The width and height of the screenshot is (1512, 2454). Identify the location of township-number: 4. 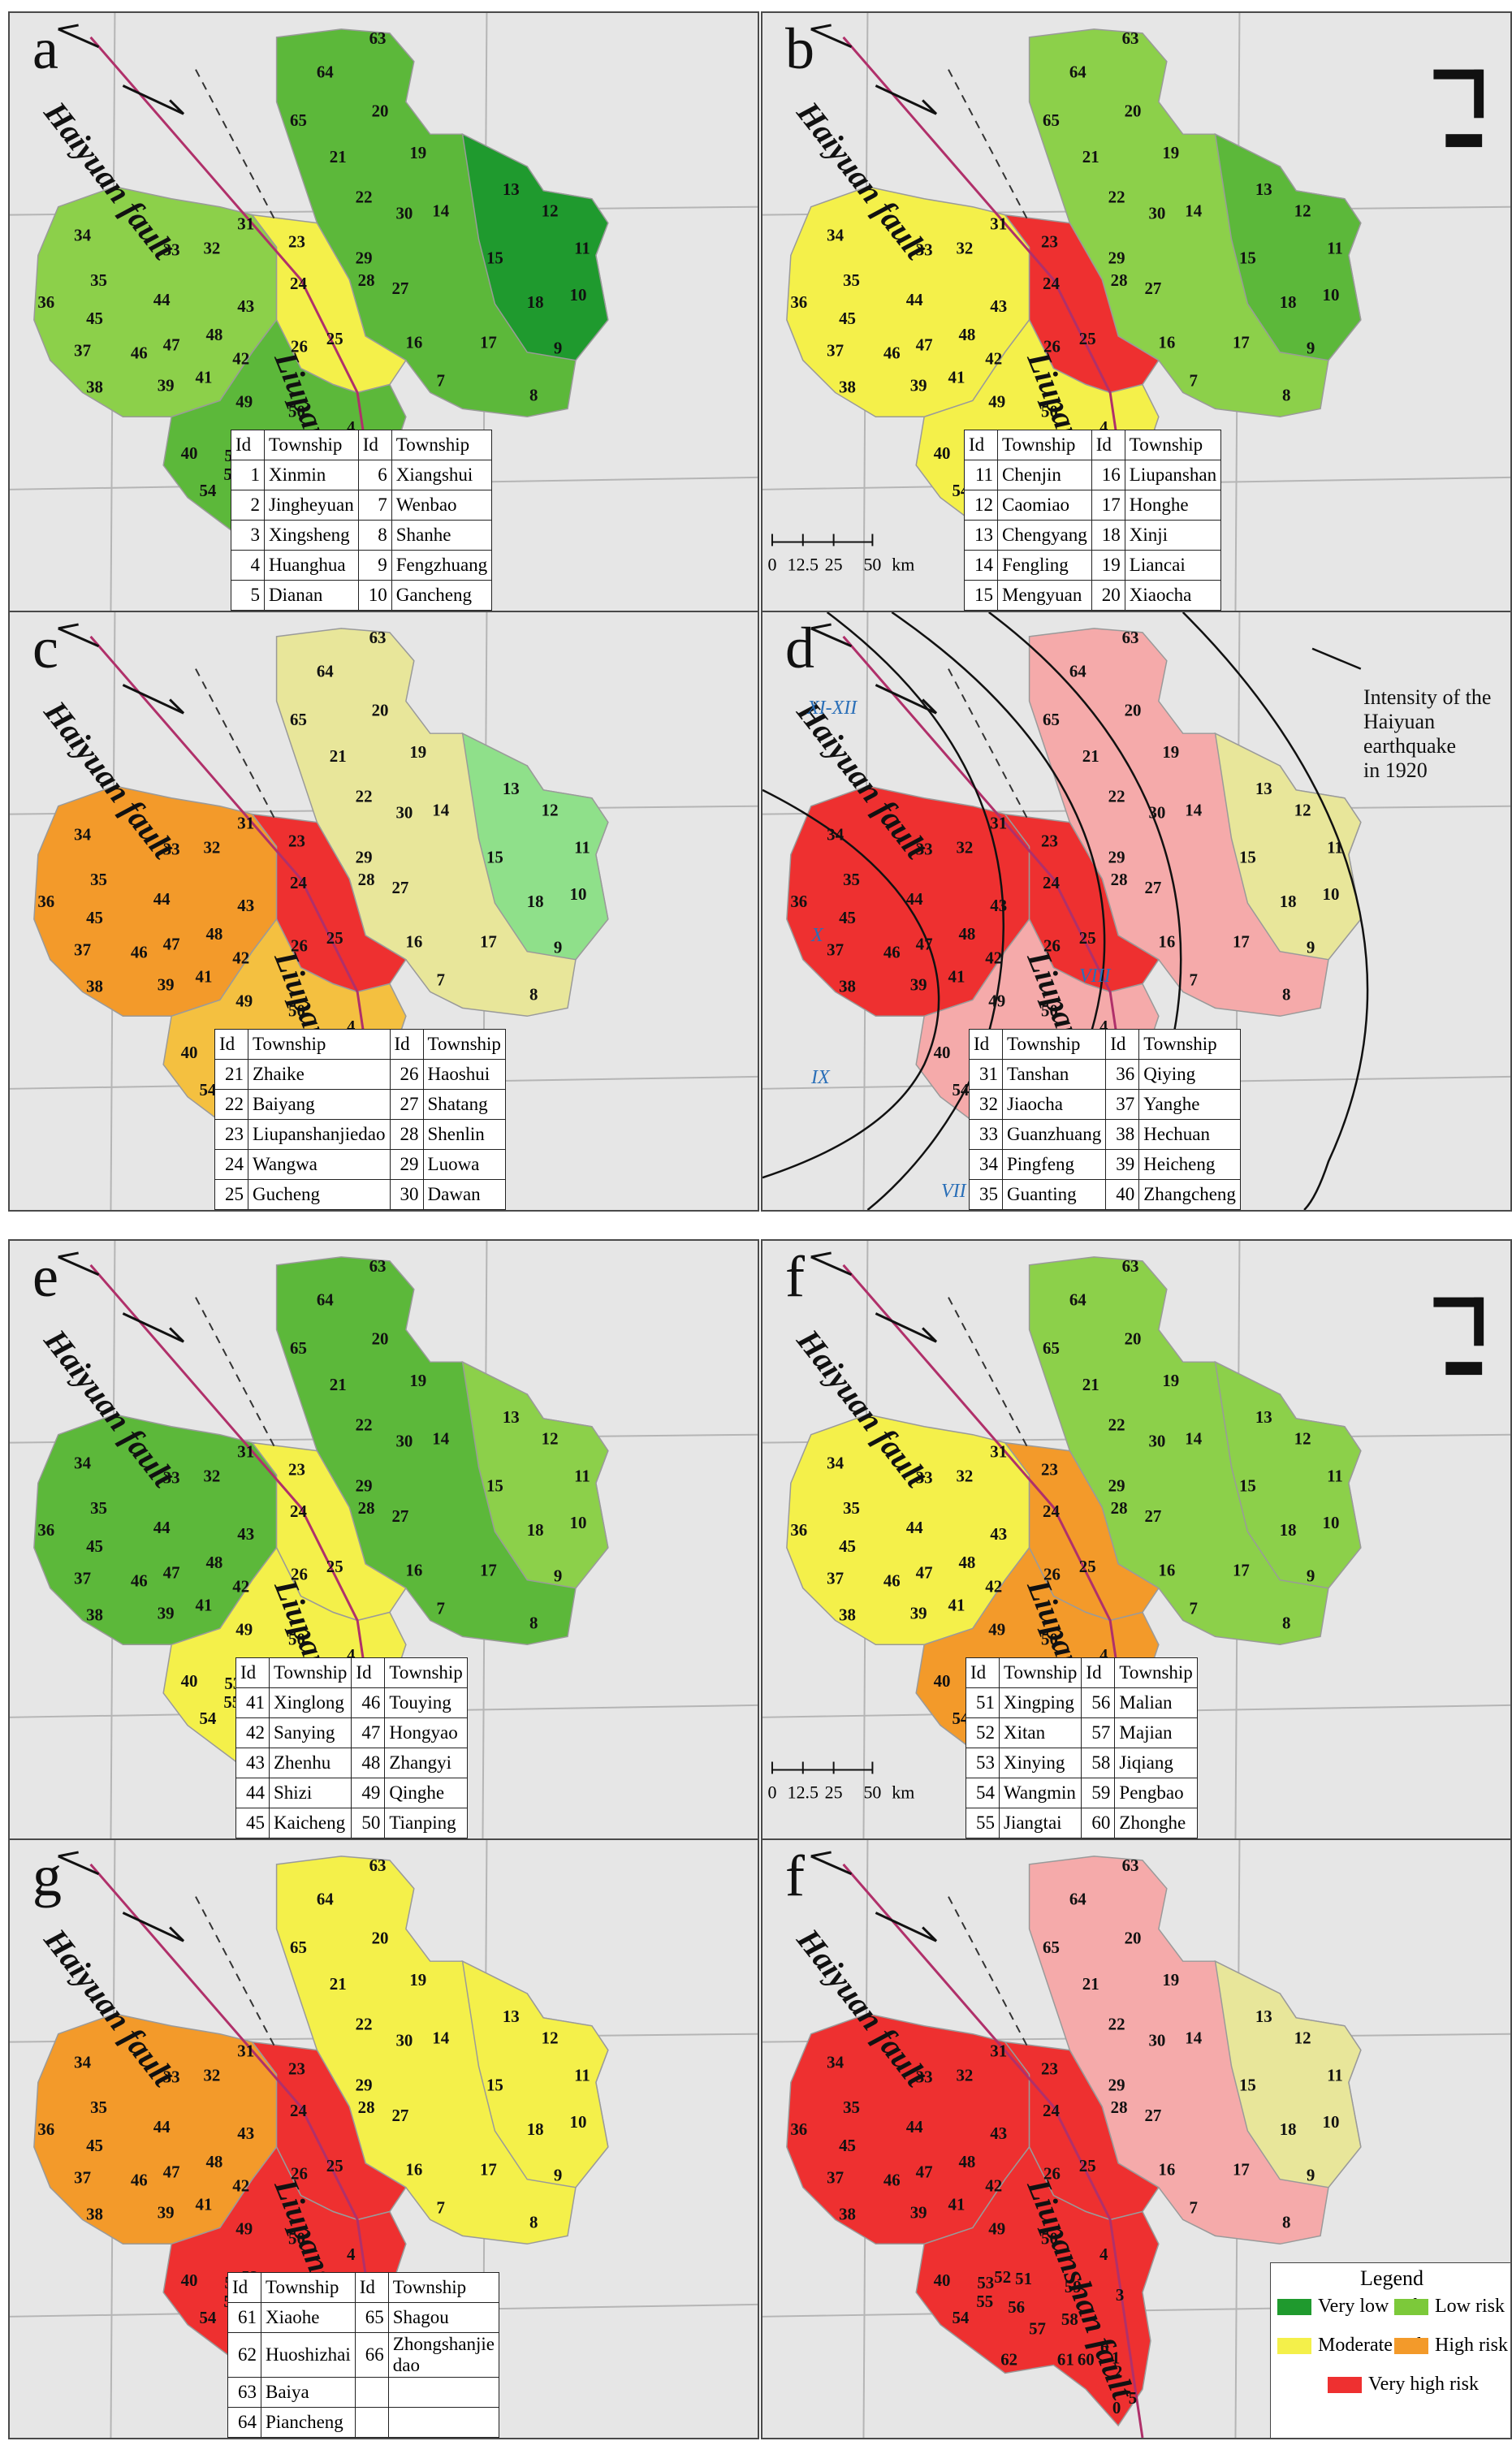
(351, 2254).